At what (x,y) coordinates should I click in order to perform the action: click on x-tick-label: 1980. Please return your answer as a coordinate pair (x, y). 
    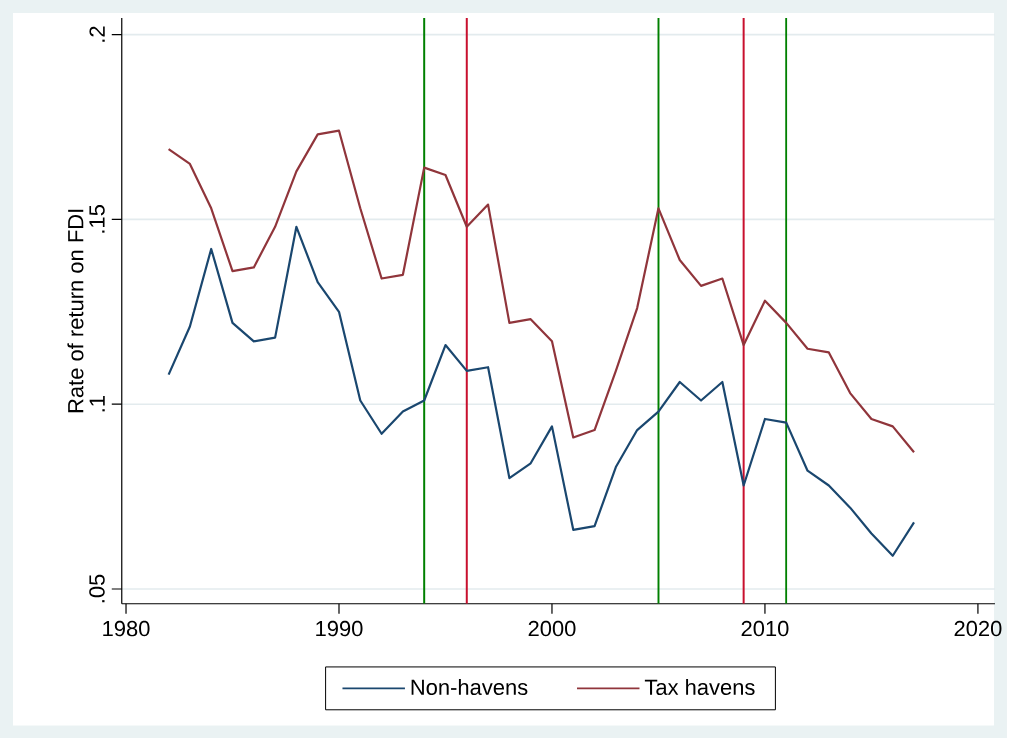
    Looking at the image, I should click on (126, 628).